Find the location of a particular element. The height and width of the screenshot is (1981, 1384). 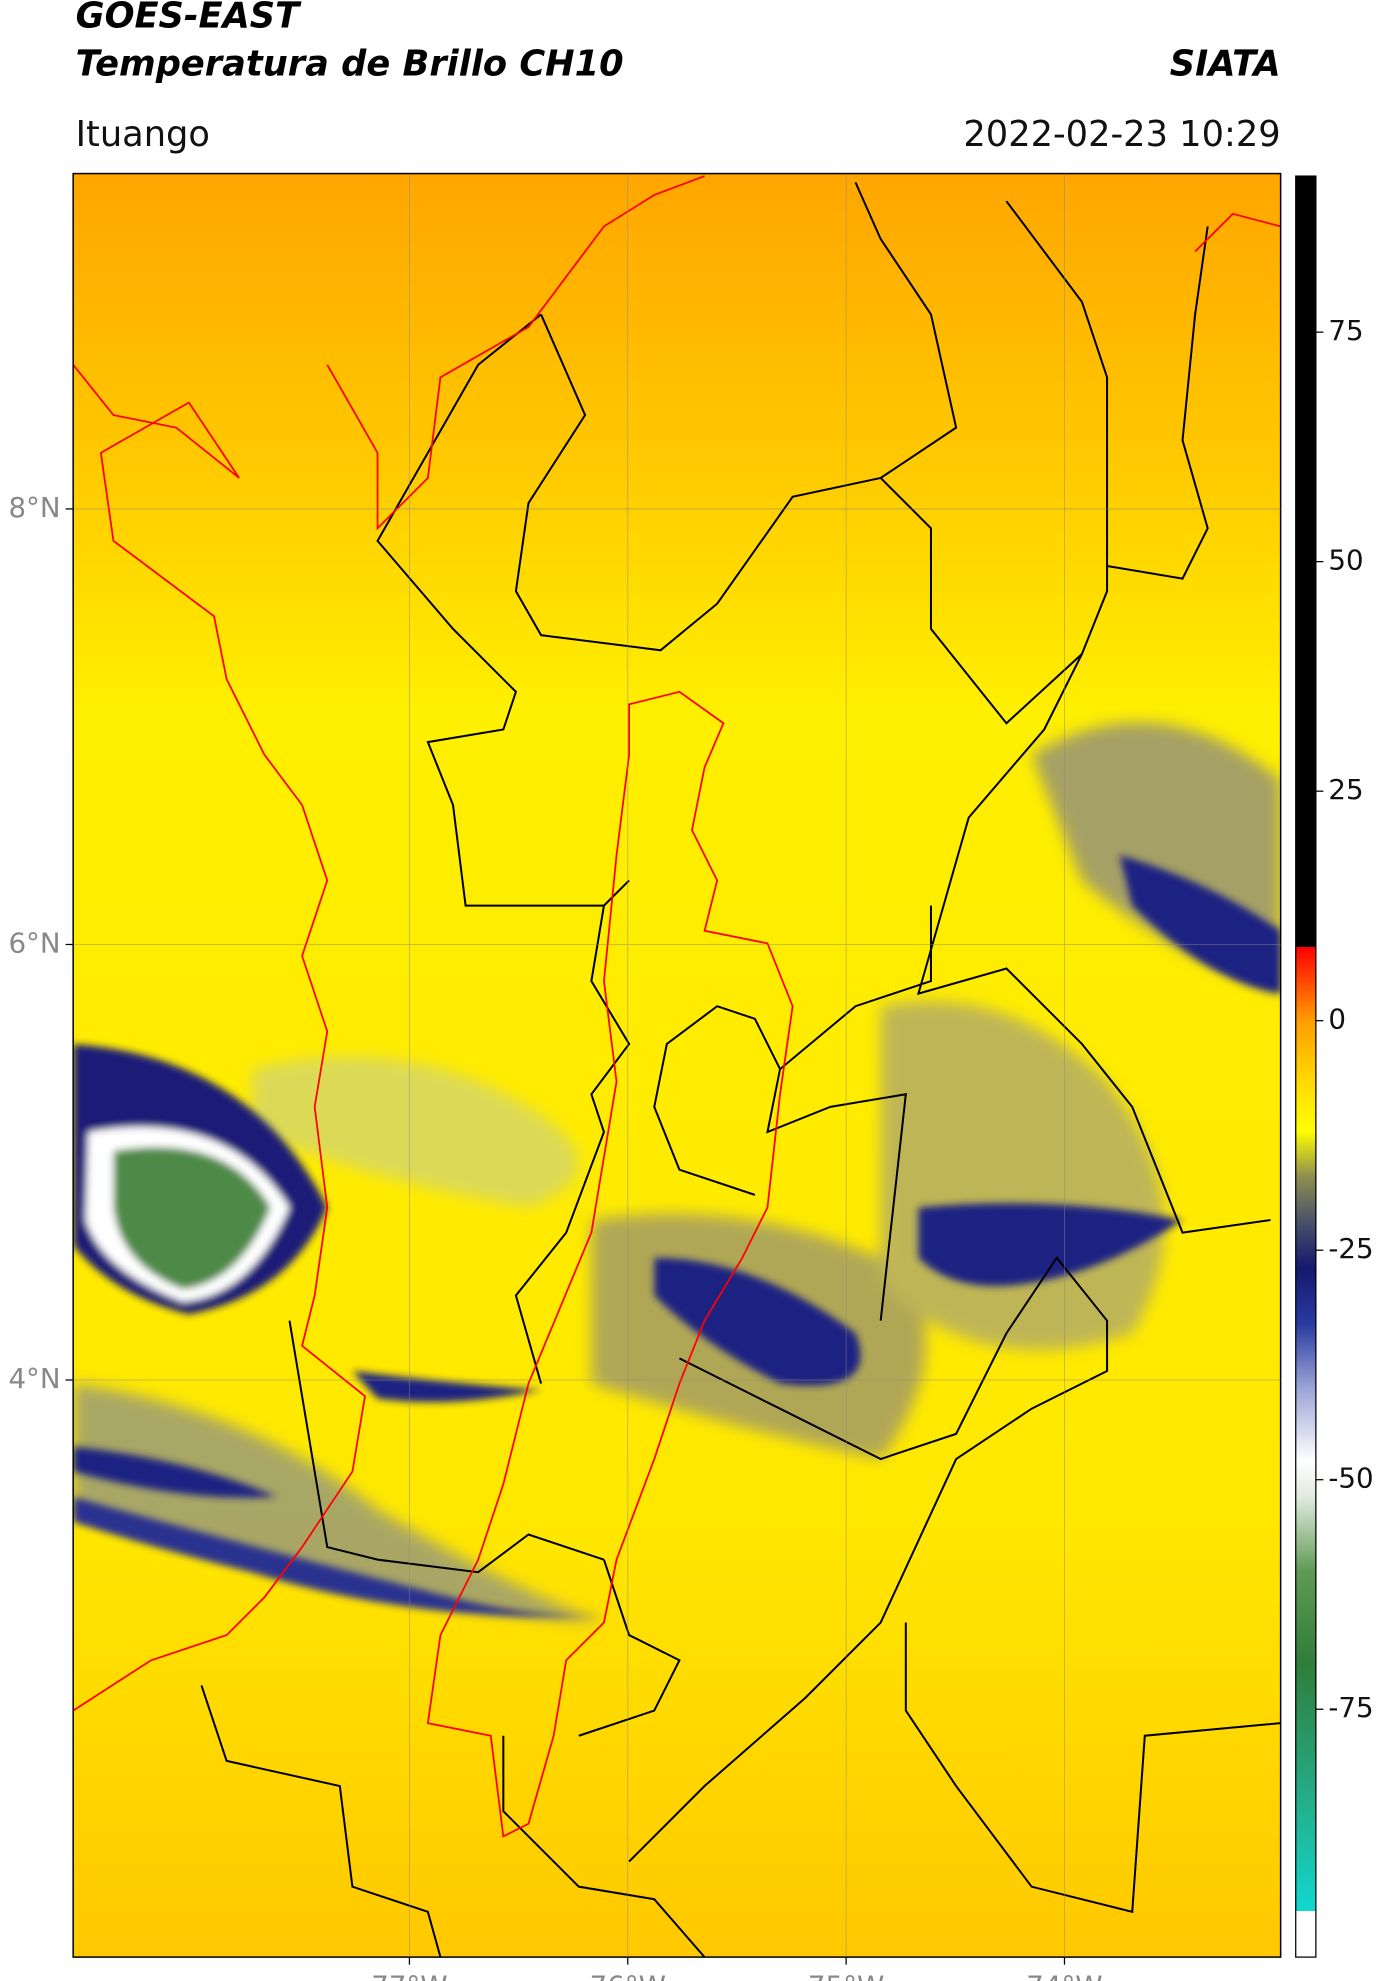

x-tick-label: 77°W is located at coordinates (409, 1975).